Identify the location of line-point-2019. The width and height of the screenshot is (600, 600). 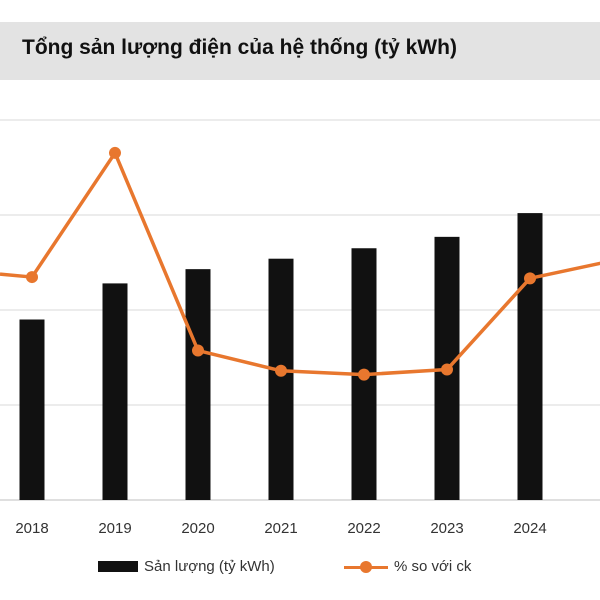
(115, 152).